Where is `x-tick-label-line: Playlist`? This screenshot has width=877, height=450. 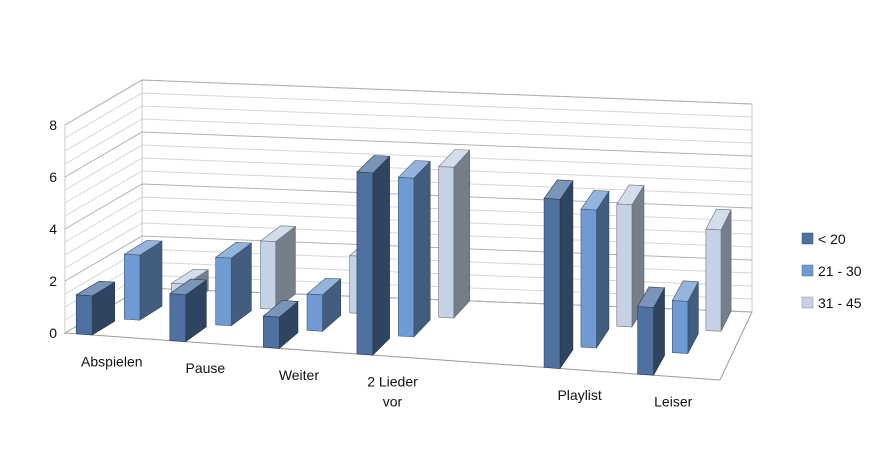 x-tick-label-line: Playlist is located at coordinates (579, 395).